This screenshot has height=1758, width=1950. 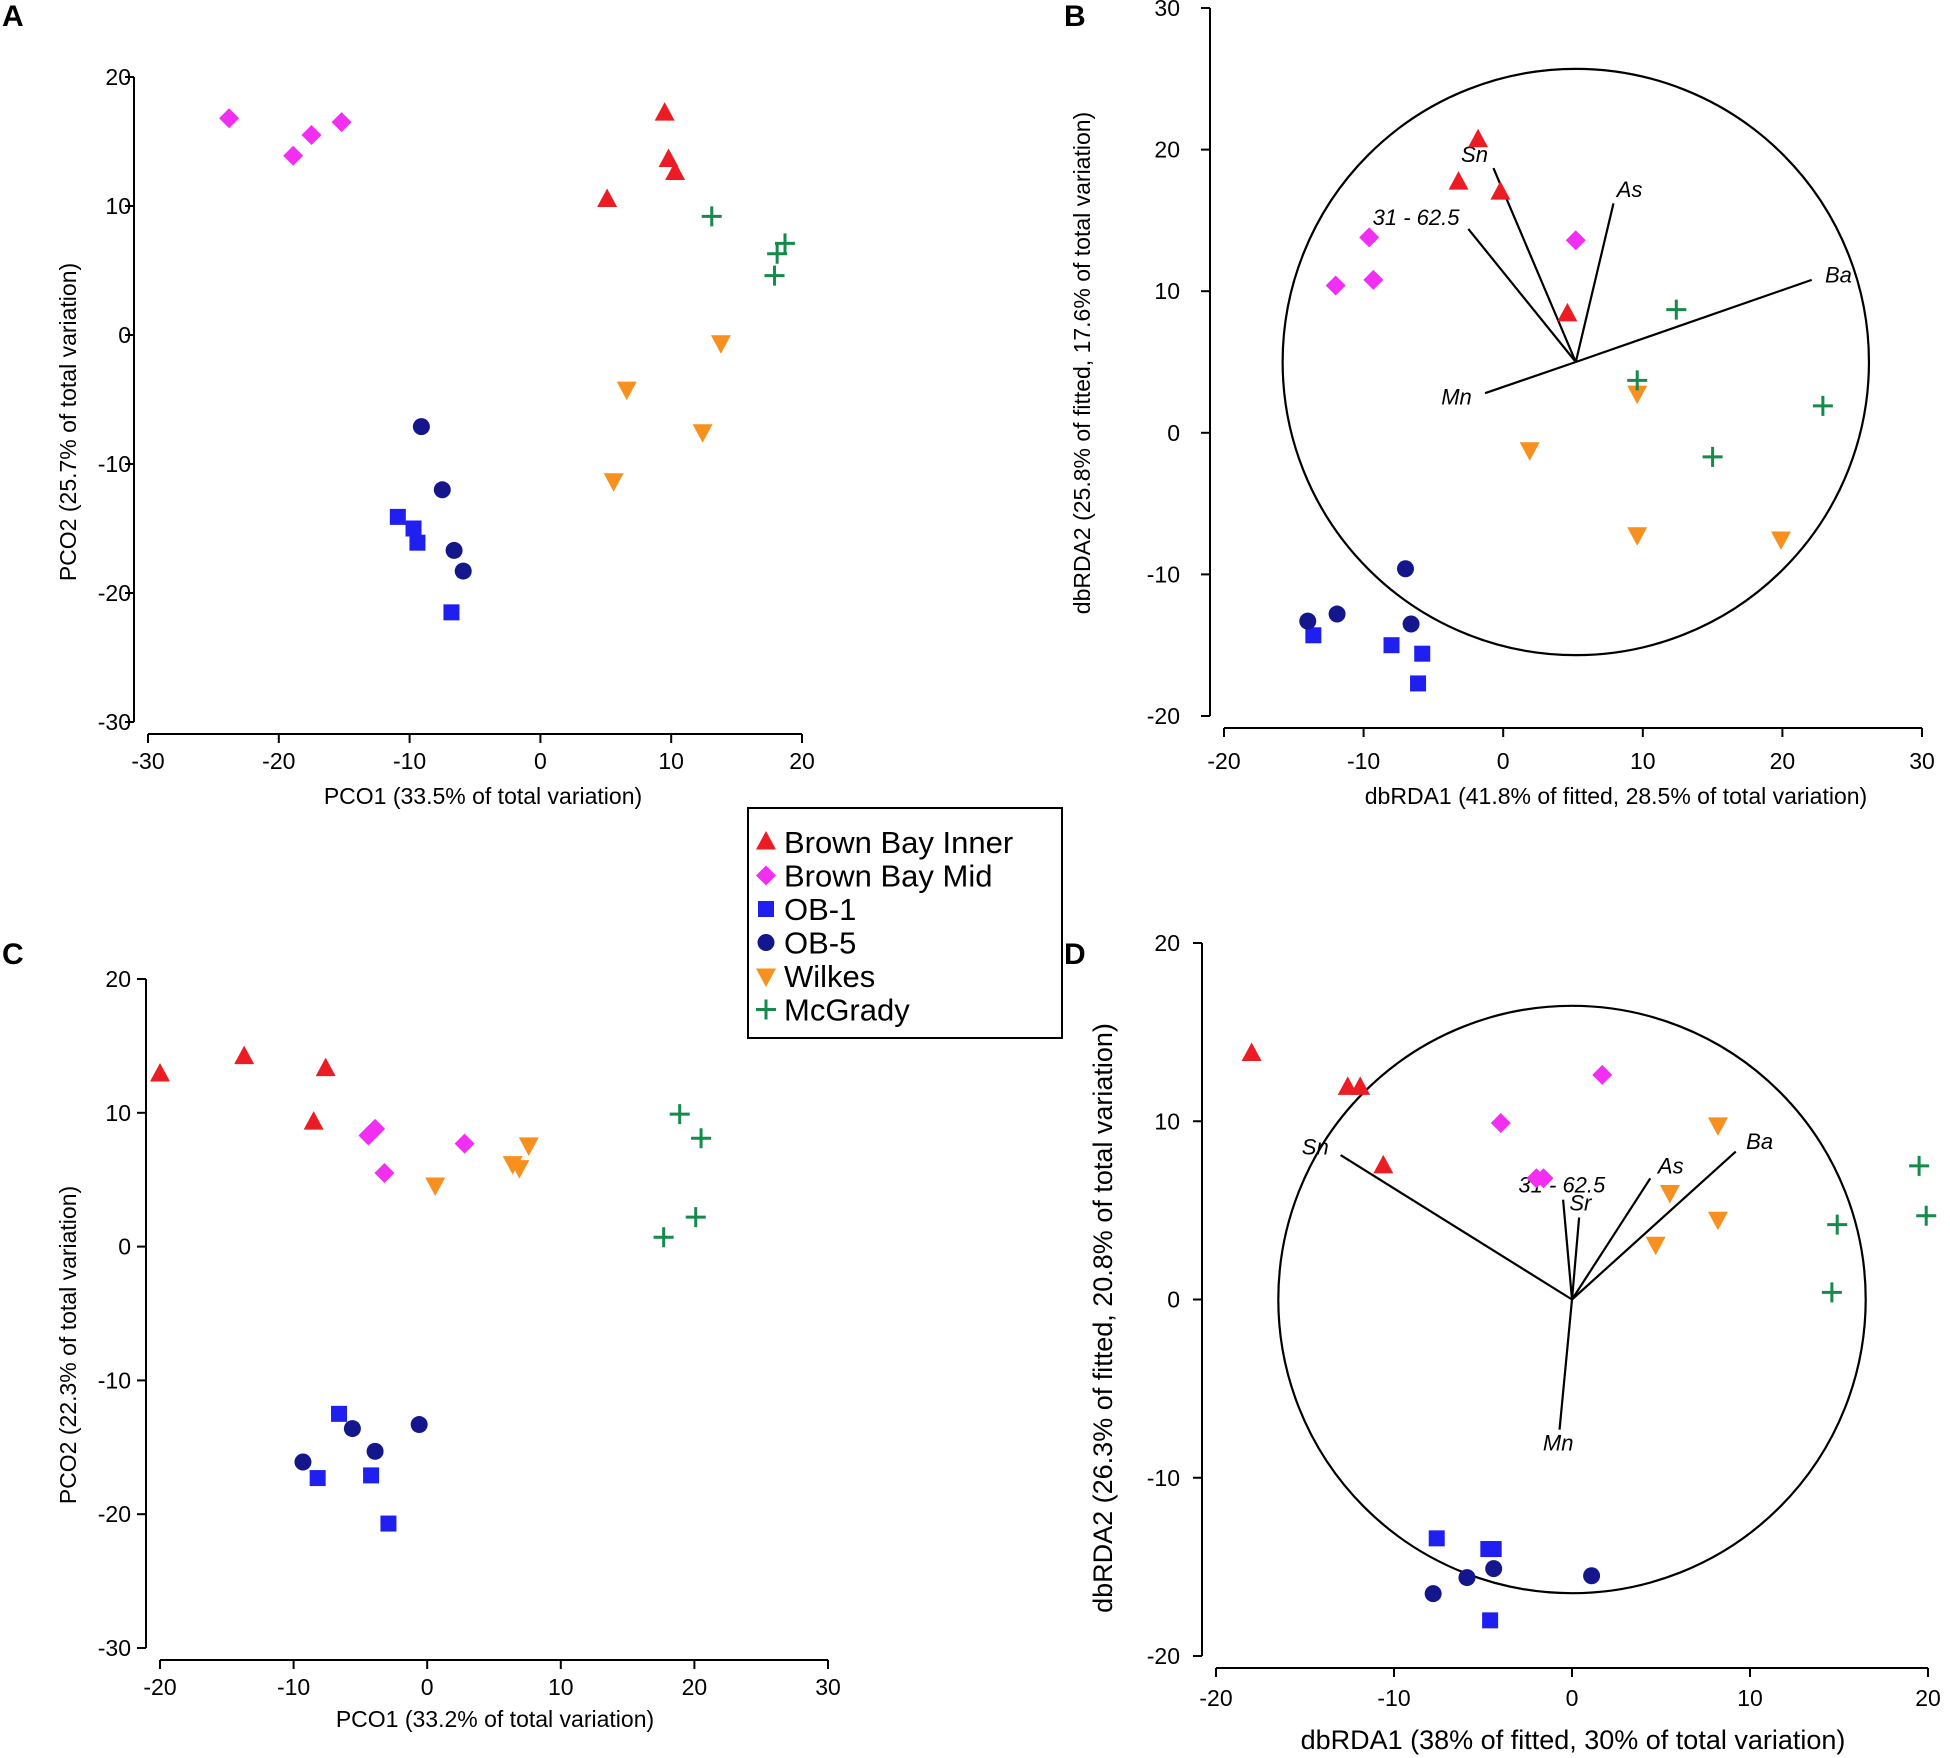 What do you see at coordinates (118, 77) in the screenshot?
I see `panel-a-y-tick-label: 20` at bounding box center [118, 77].